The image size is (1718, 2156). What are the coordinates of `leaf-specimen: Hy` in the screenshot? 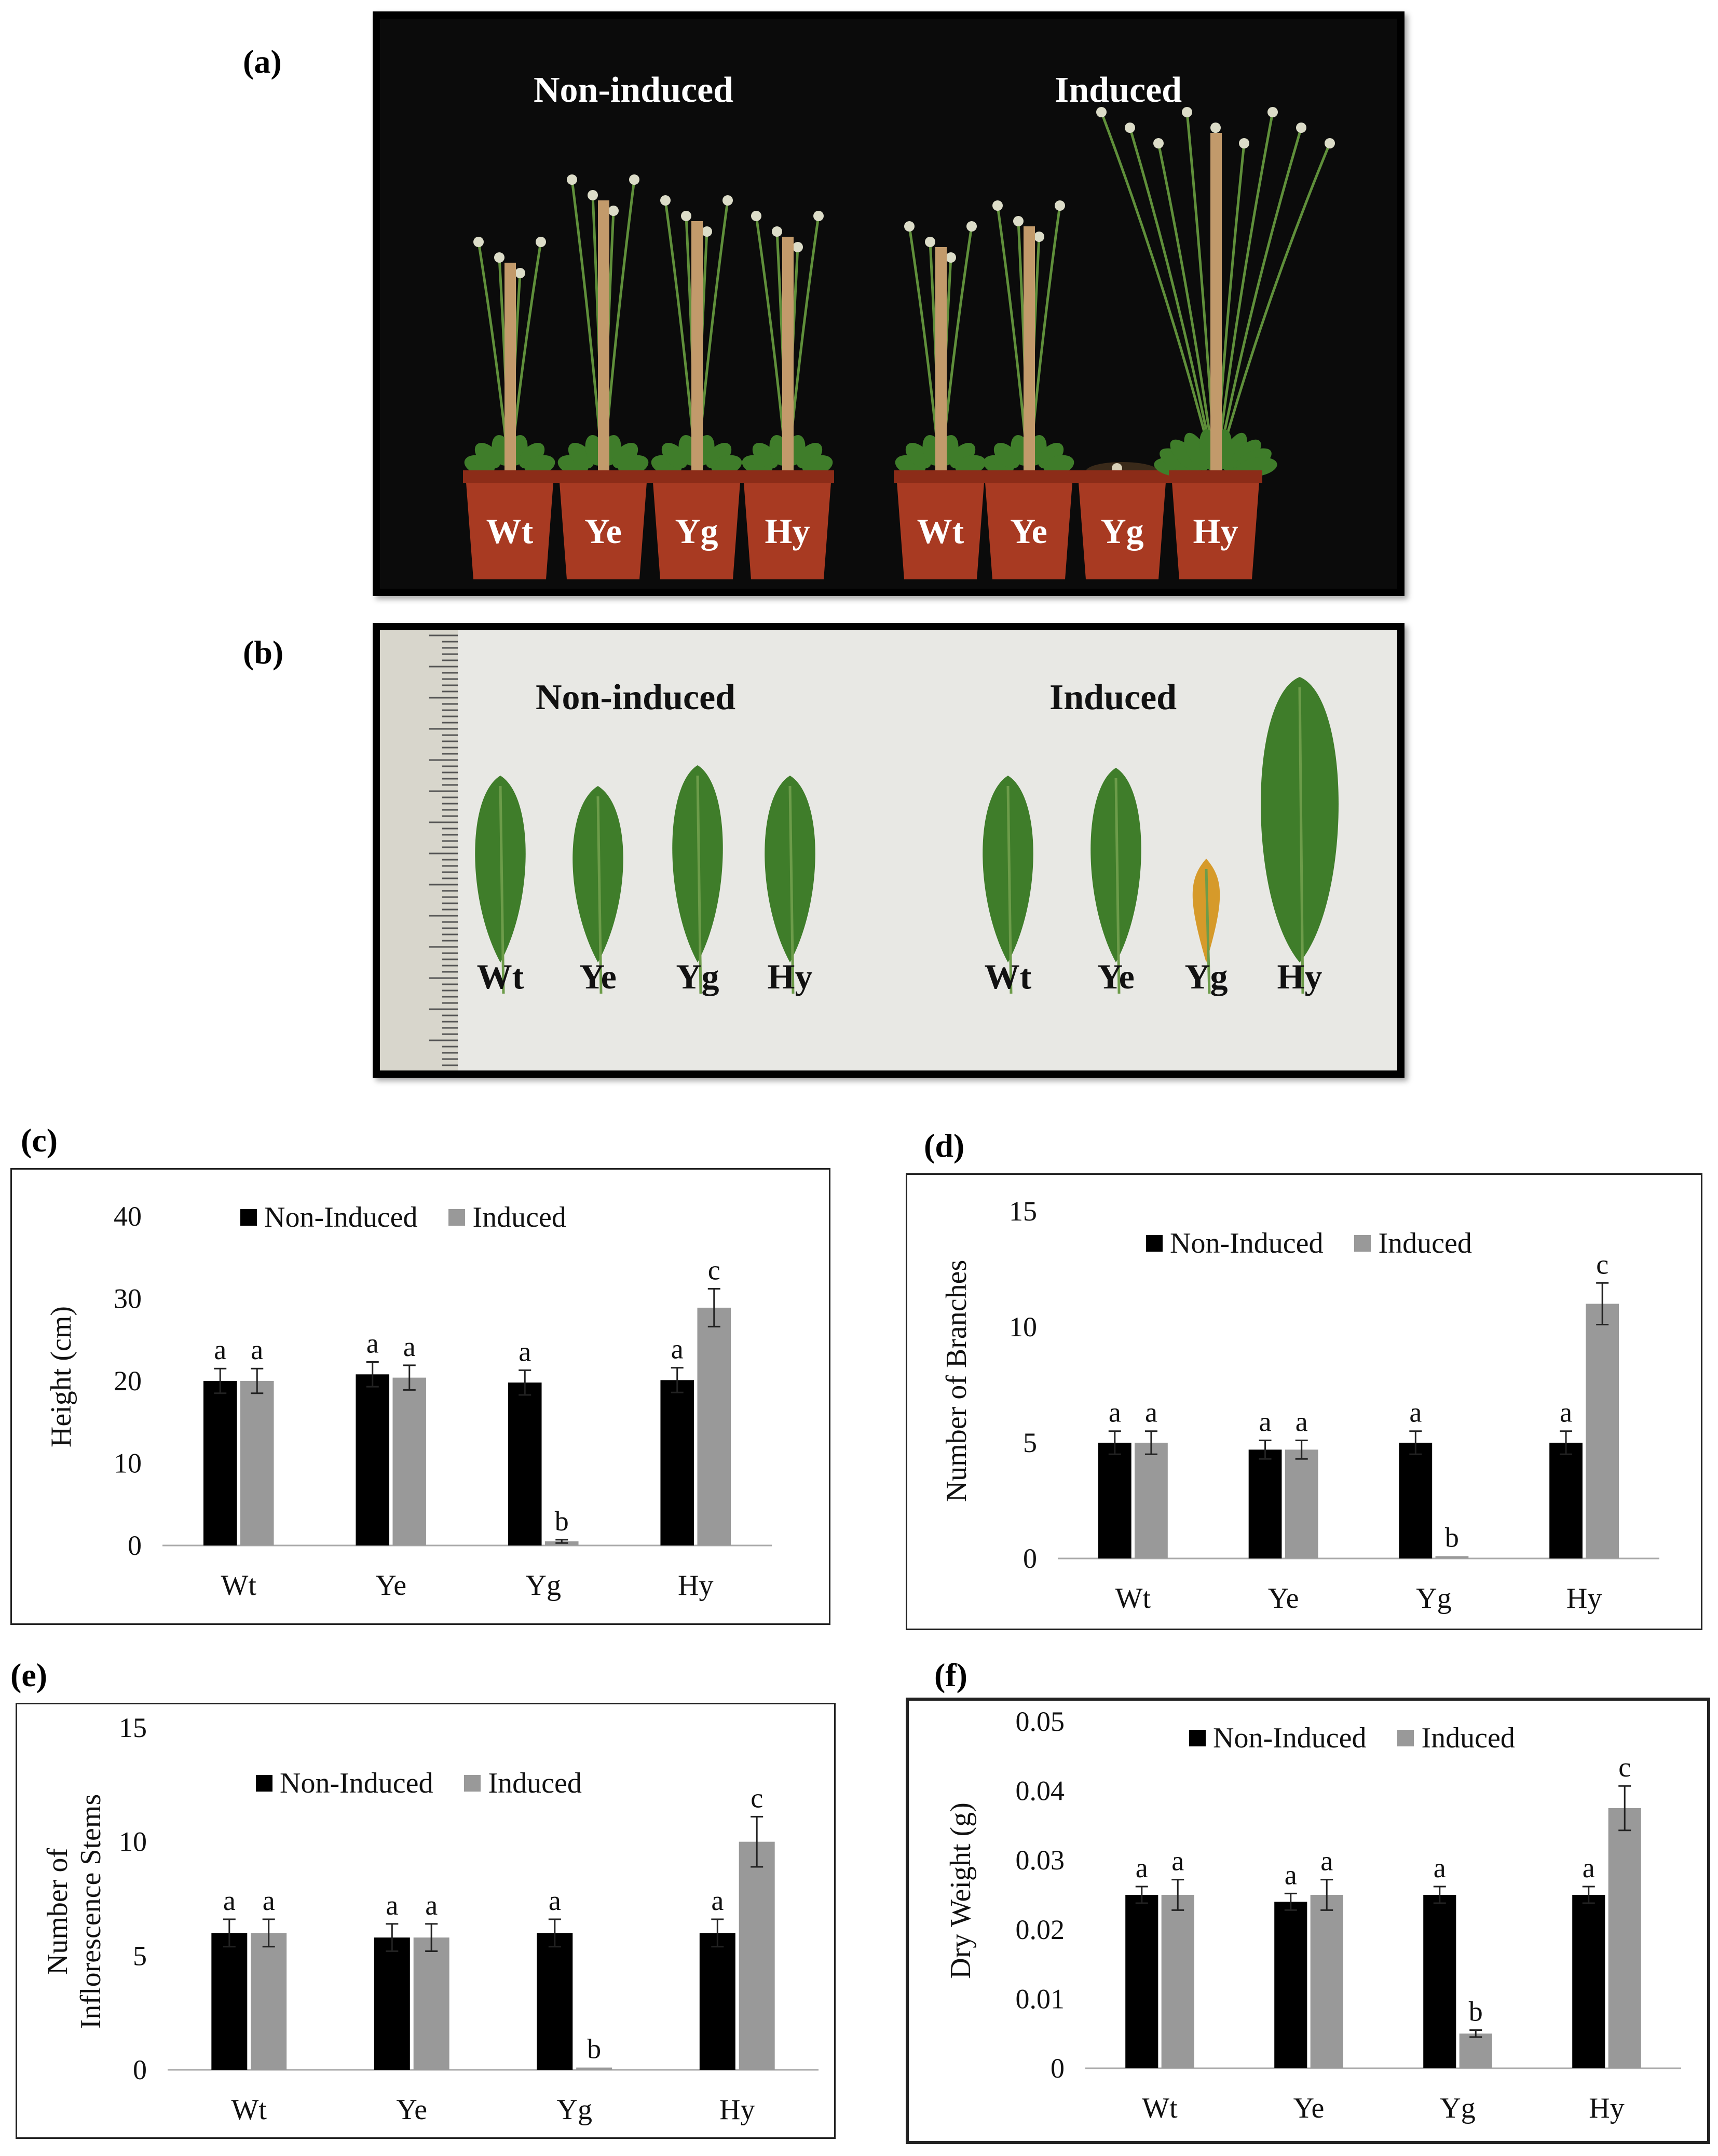 It's located at (1300, 836).